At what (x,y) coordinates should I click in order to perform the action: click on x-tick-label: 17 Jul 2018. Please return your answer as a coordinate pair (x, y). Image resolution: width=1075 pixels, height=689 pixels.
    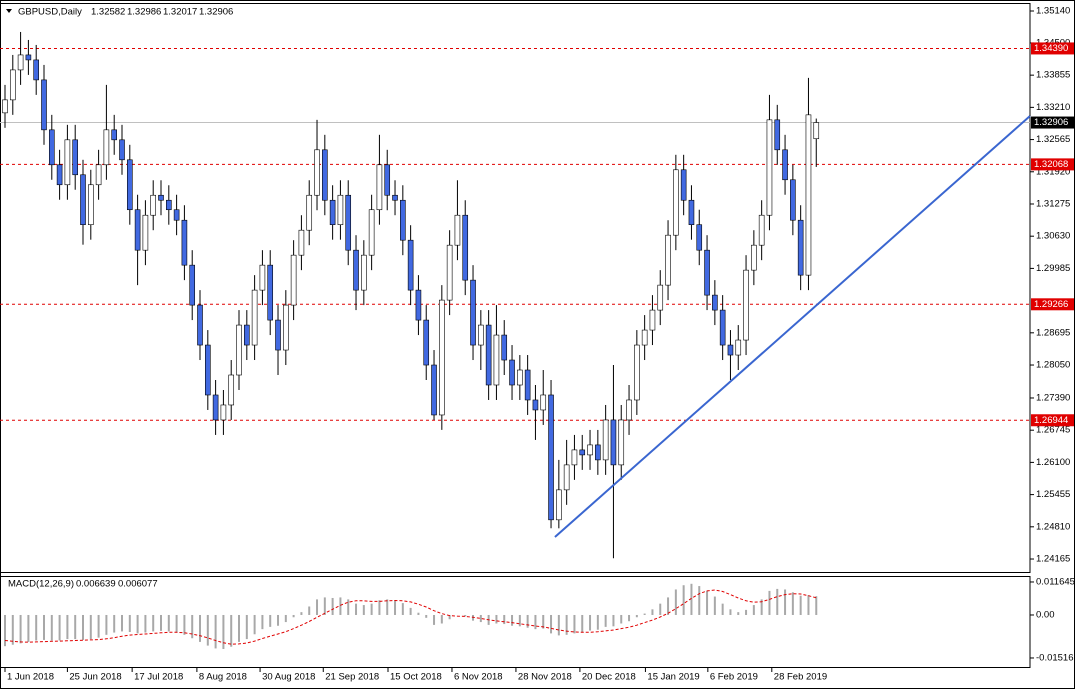
    Looking at the image, I should click on (158, 677).